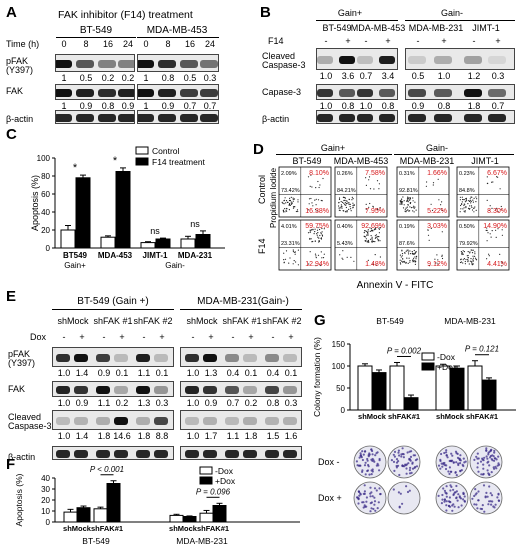 Image resolution: width=522 pixels, height=550 pixels. Describe the element at coordinates (470, 321) in the screenshot. I see `group-label: MDA-MB-231` at that location.